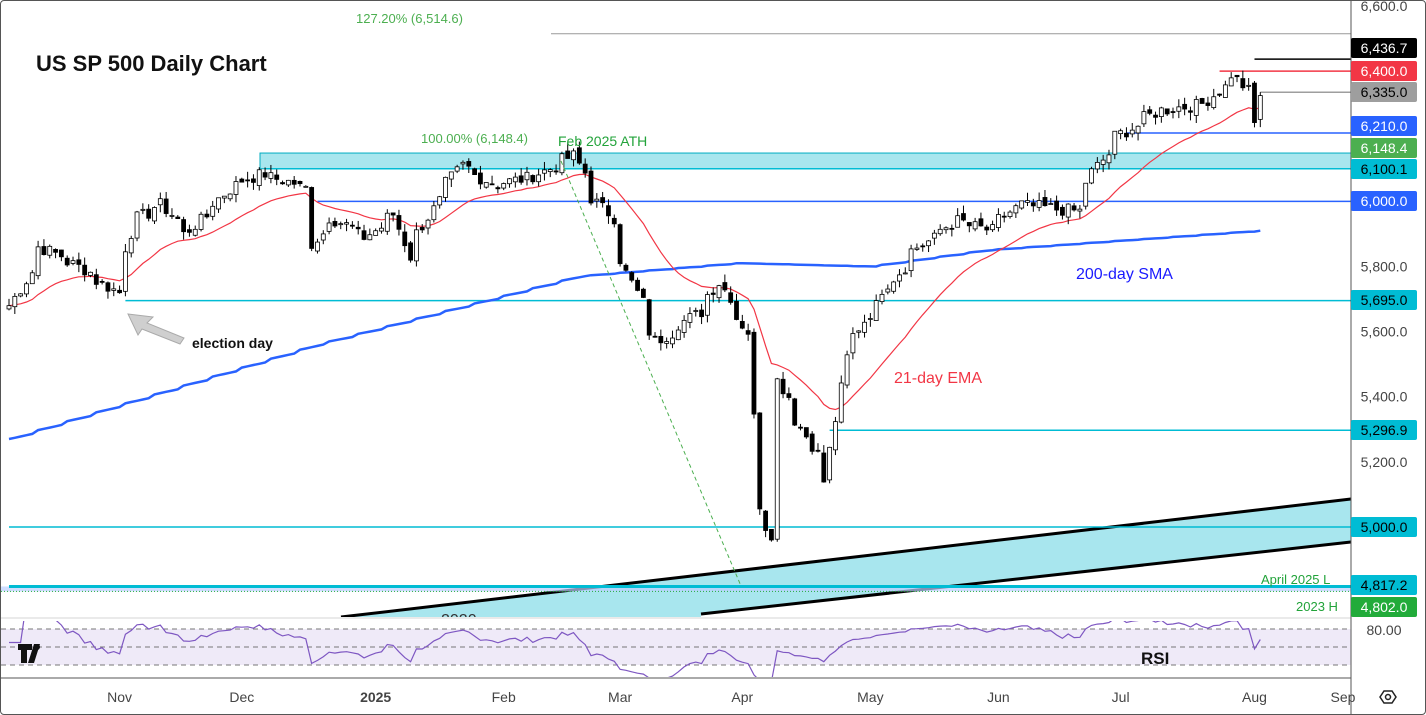 The height and width of the screenshot is (715, 1426). What do you see at coordinates (870, 697) in the screenshot?
I see `x-tick-label: May` at bounding box center [870, 697].